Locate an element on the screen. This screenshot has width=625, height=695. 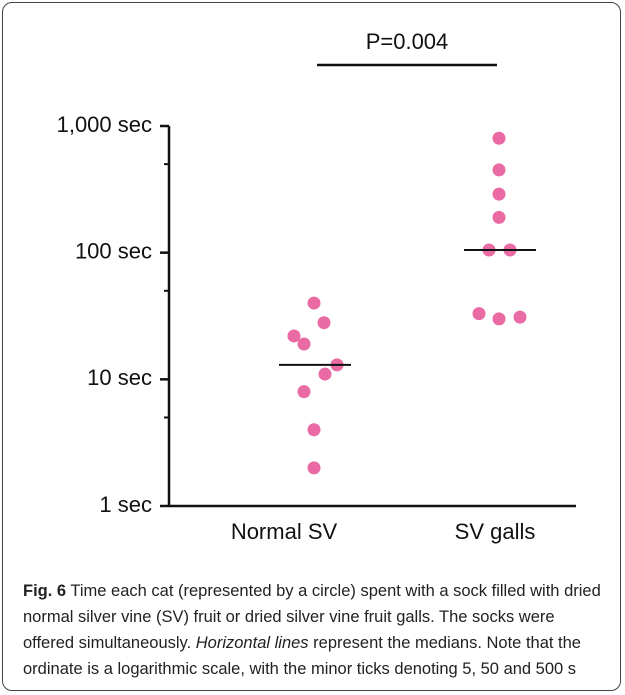
x-tick-label: Normal SV is located at coordinates (284, 531).